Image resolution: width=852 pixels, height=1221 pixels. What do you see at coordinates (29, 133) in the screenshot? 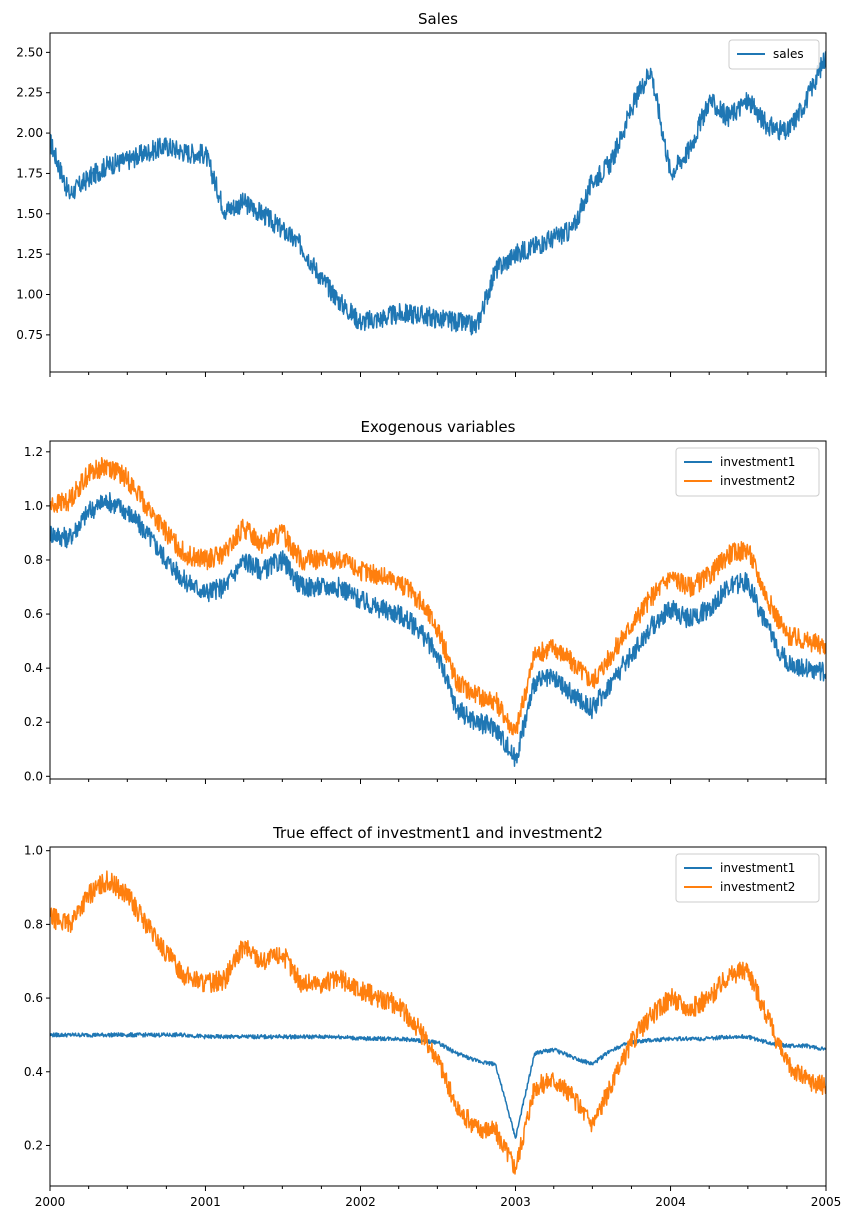
I see `y-tick-label: 2.00` at bounding box center [29, 133].